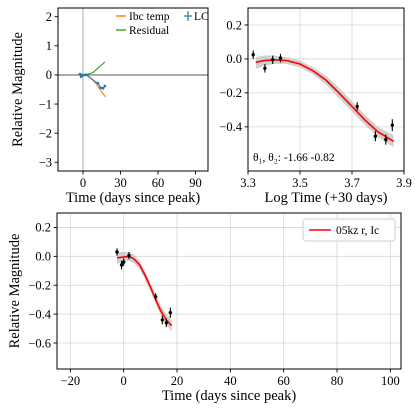  What do you see at coordinates (45, 133) in the screenshot?
I see `y-tick-label: −2` at bounding box center [45, 133].